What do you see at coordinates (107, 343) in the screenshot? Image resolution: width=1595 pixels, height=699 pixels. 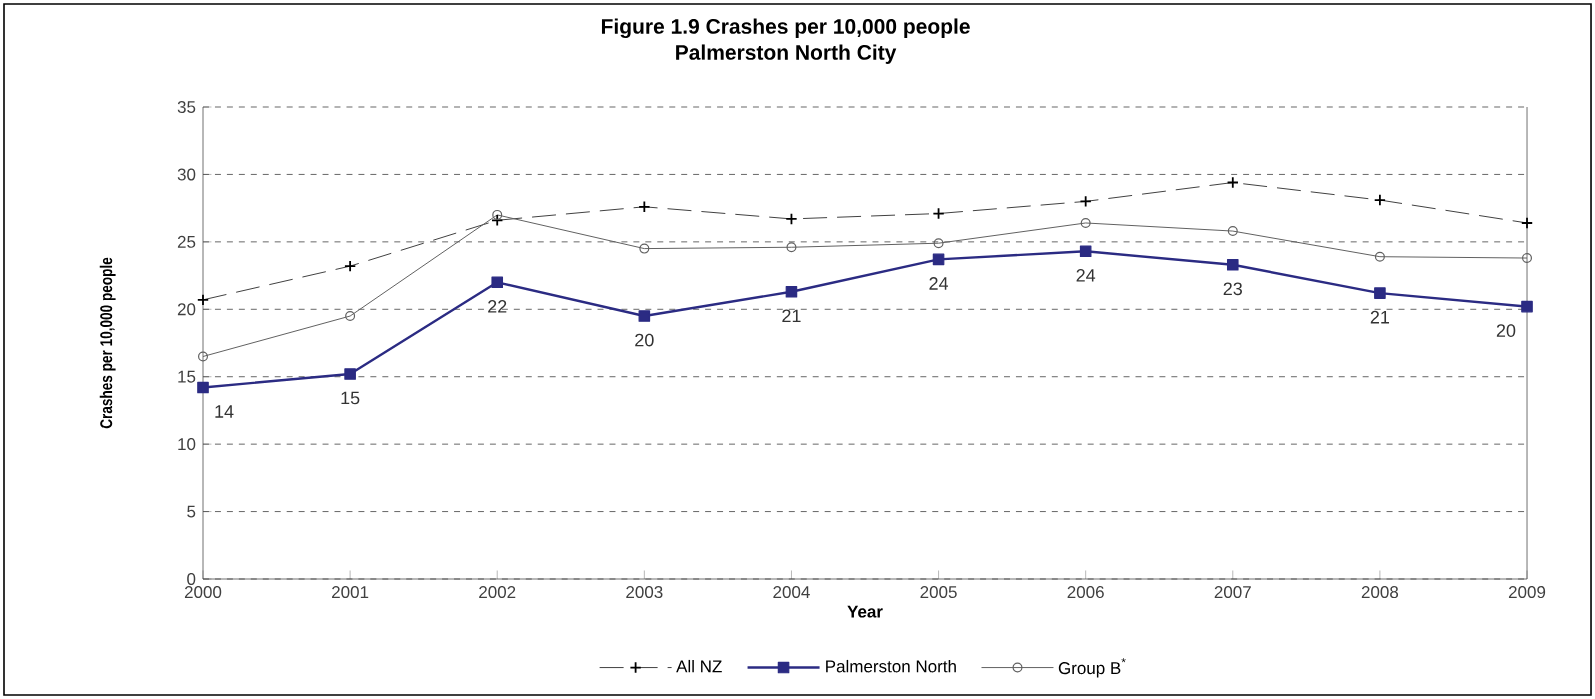 I see `y-axis-title: Crashes per 10,000 people` at bounding box center [107, 343].